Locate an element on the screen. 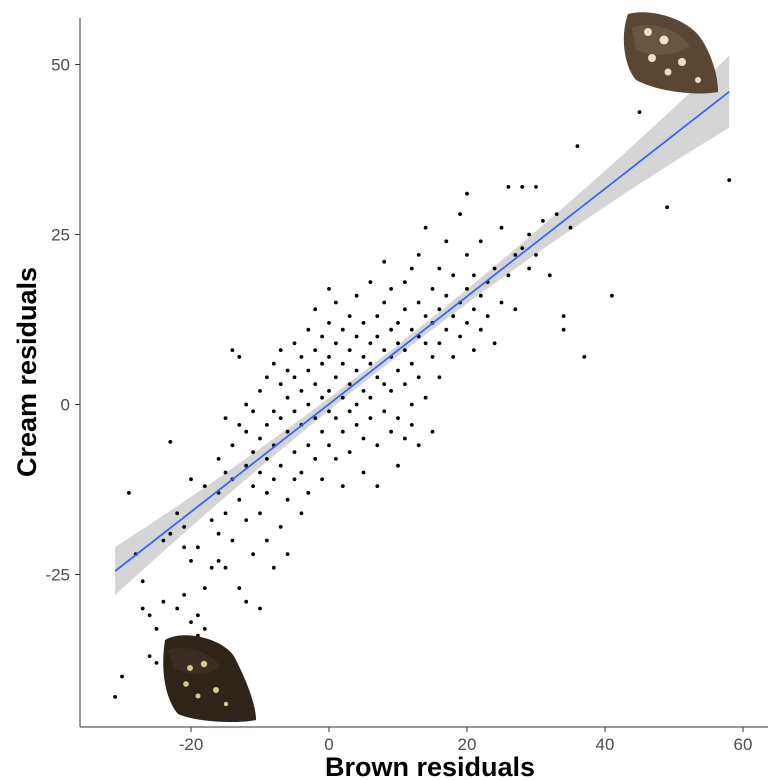 Image resolution: width=768 pixels, height=780 pixels. y-tick-label: 25 is located at coordinates (60, 235).